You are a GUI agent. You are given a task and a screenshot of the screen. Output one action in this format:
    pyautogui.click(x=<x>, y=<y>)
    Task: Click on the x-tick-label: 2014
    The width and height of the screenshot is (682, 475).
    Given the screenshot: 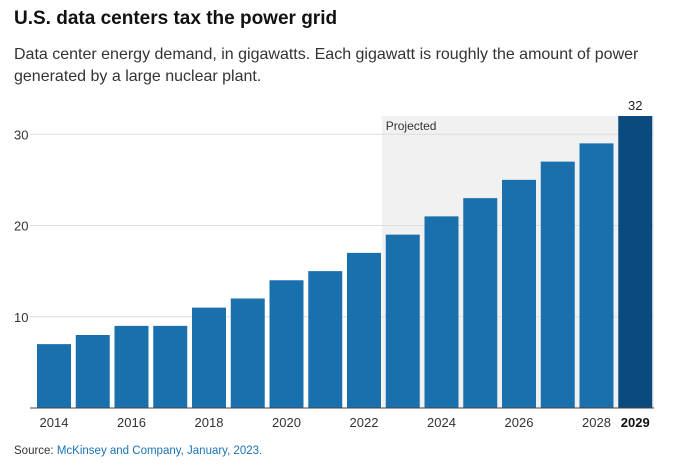 What is the action you would take?
    pyautogui.click(x=54, y=422)
    